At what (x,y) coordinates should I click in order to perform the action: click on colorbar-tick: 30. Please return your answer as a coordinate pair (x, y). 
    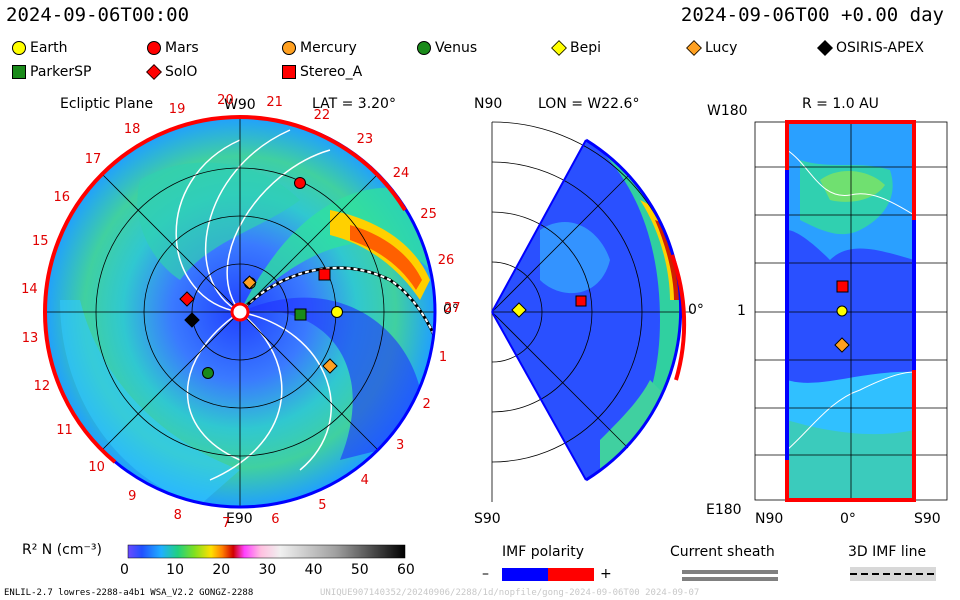
    Looking at the image, I should click on (267, 570).